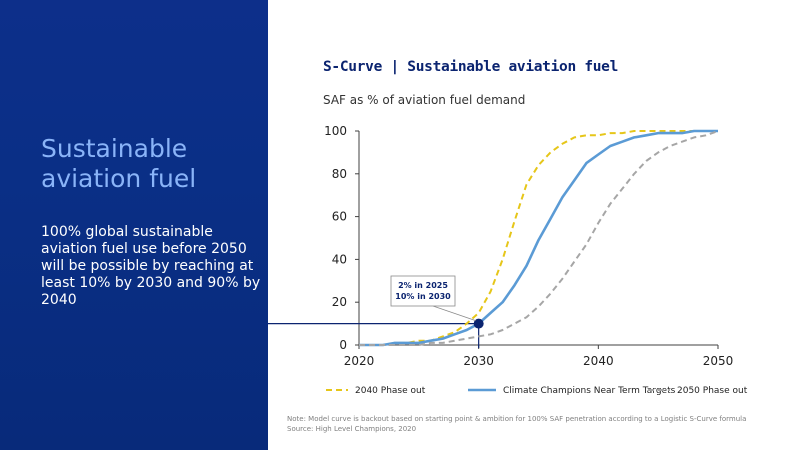 The width and height of the screenshot is (800, 450). What do you see at coordinates (423, 291) in the screenshot?
I see `annotation-box` at bounding box center [423, 291].